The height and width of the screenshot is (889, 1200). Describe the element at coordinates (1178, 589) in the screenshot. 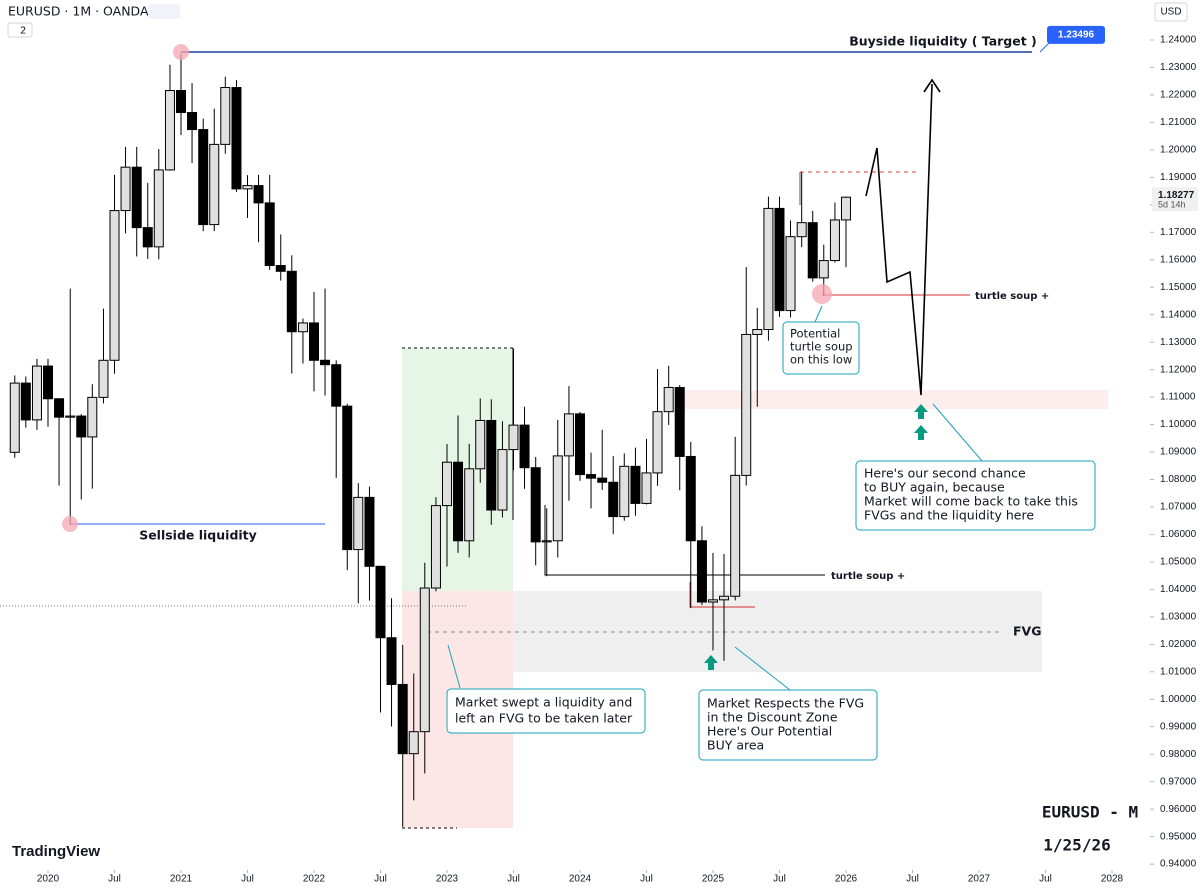

I see `y-tick-label: 1.04000` at that location.